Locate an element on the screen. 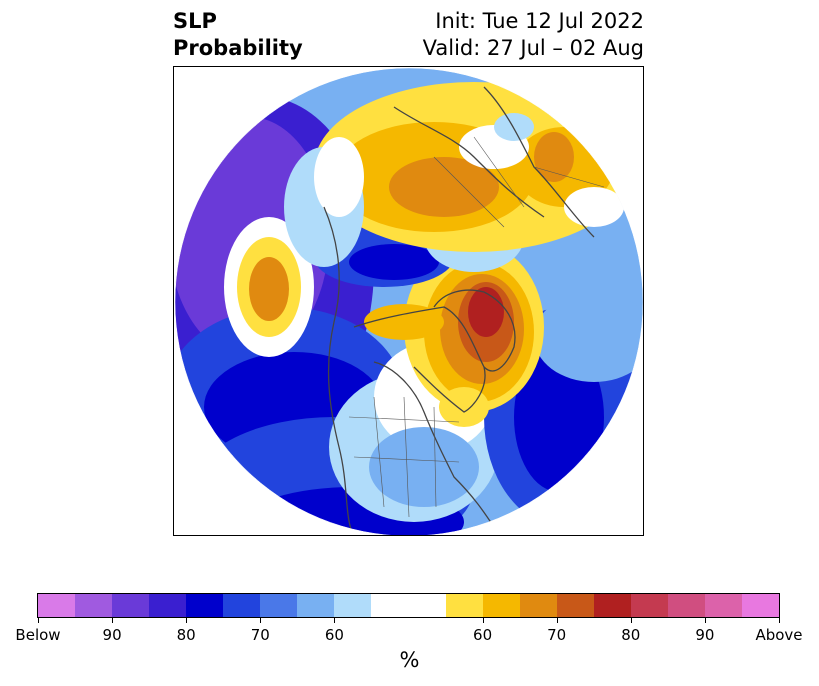 The width and height of the screenshot is (819, 686). colorbar-unit: % is located at coordinates (409, 660).